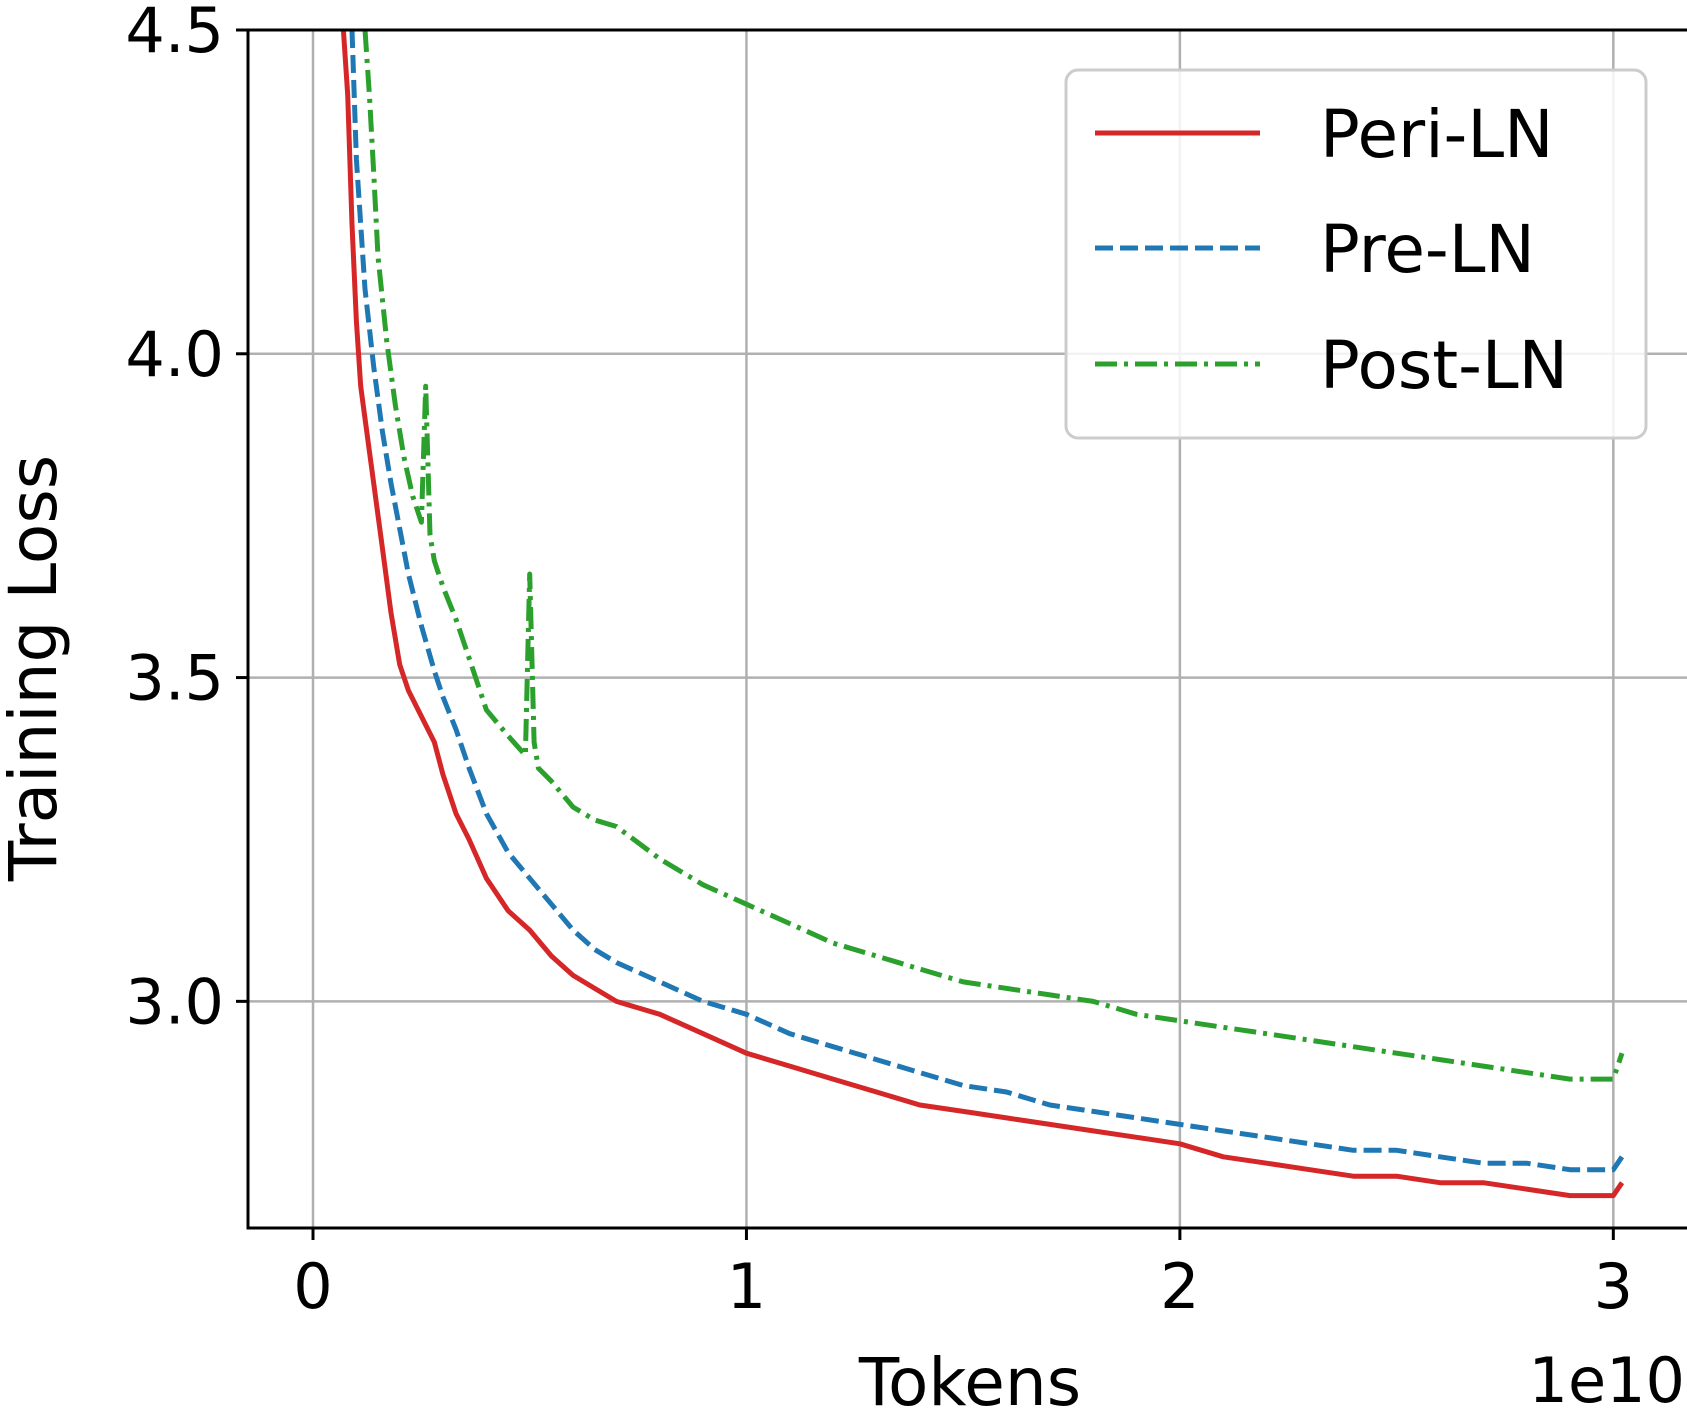 This screenshot has width=1687, height=1427. Describe the element at coordinates (969, 1382) in the screenshot. I see `x-axis-label: Tokens` at that location.